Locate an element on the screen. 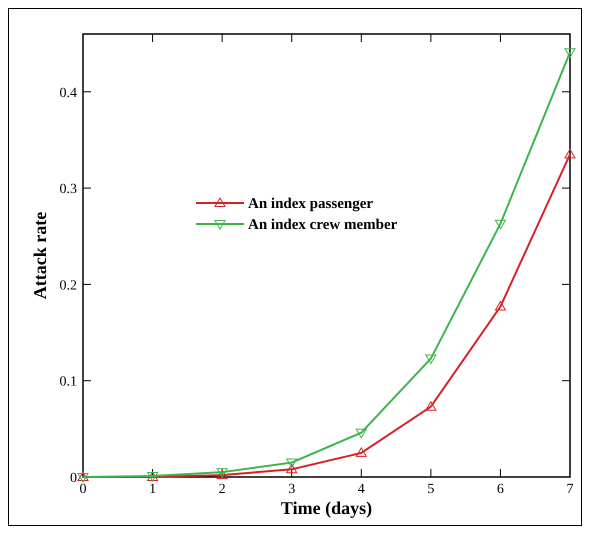  x-tick-label: 6 is located at coordinates (500, 489).